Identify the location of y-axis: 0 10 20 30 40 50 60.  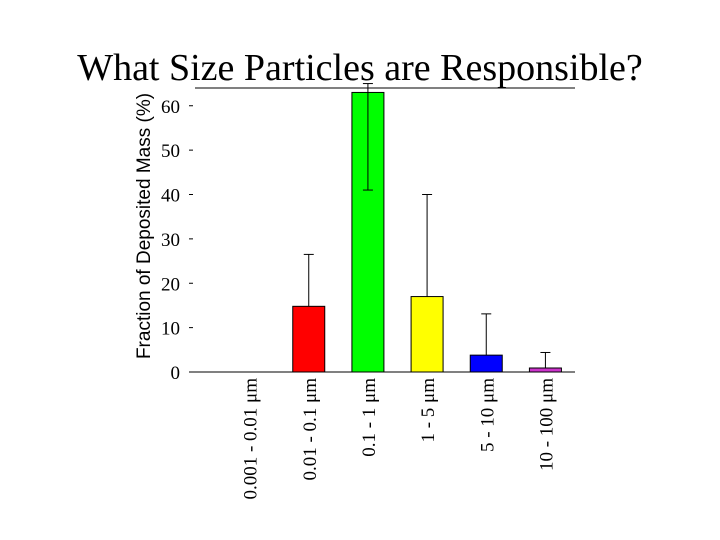
(177, 240).